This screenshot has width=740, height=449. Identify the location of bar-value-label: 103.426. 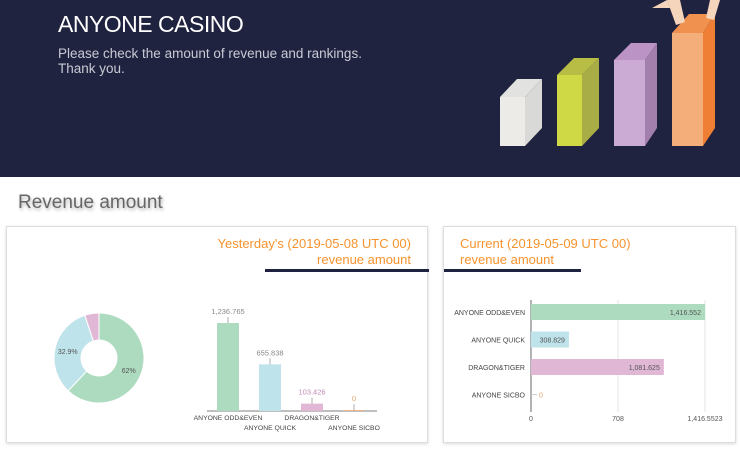
(311, 392).